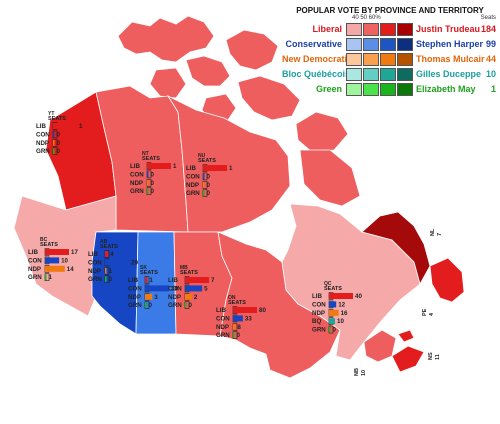 The image size is (500, 424). What do you see at coordinates (328, 89) in the screenshot?
I see `legend-party-name: Green` at bounding box center [328, 89].